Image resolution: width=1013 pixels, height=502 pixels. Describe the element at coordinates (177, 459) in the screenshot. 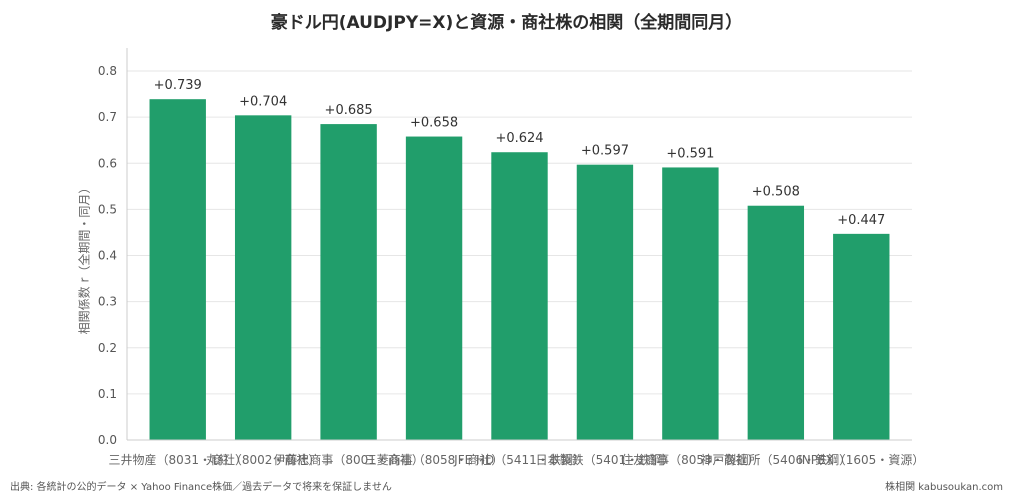

I see `x-tick-label: 三井物産（8031・商社）` at that location.